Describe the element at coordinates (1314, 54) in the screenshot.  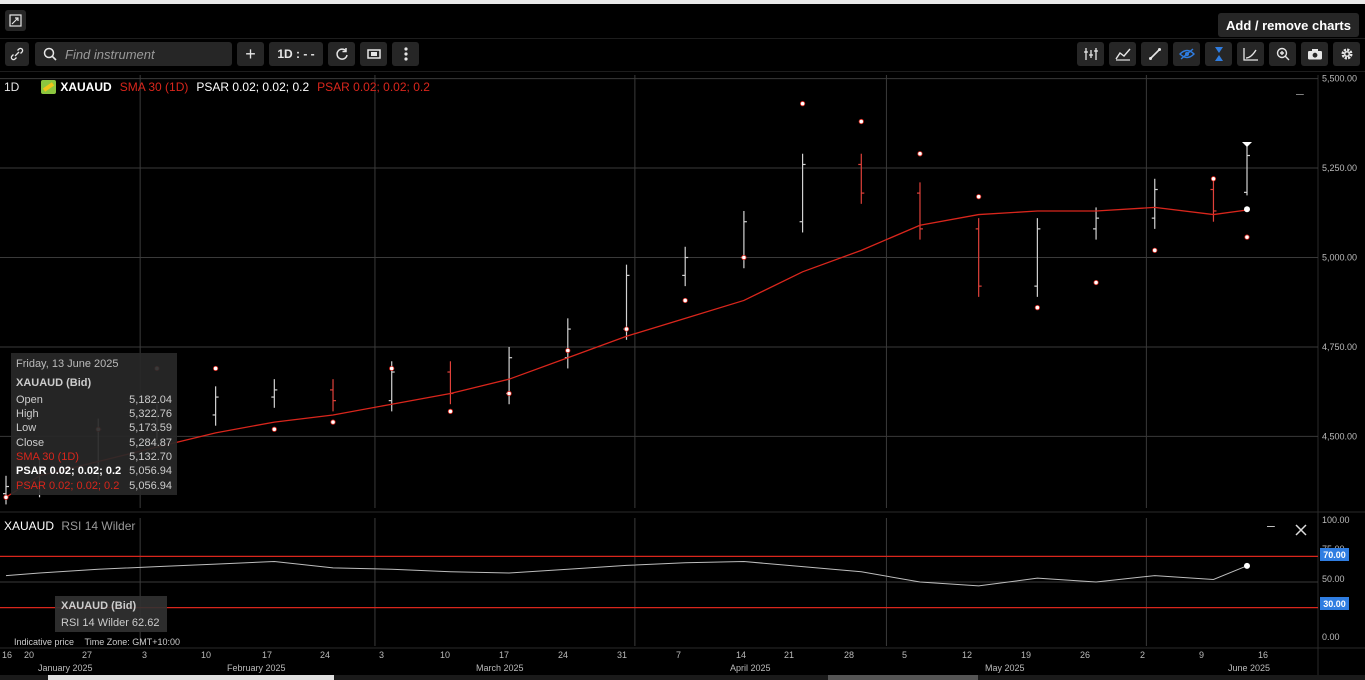
I see `camera-icon` at that location.